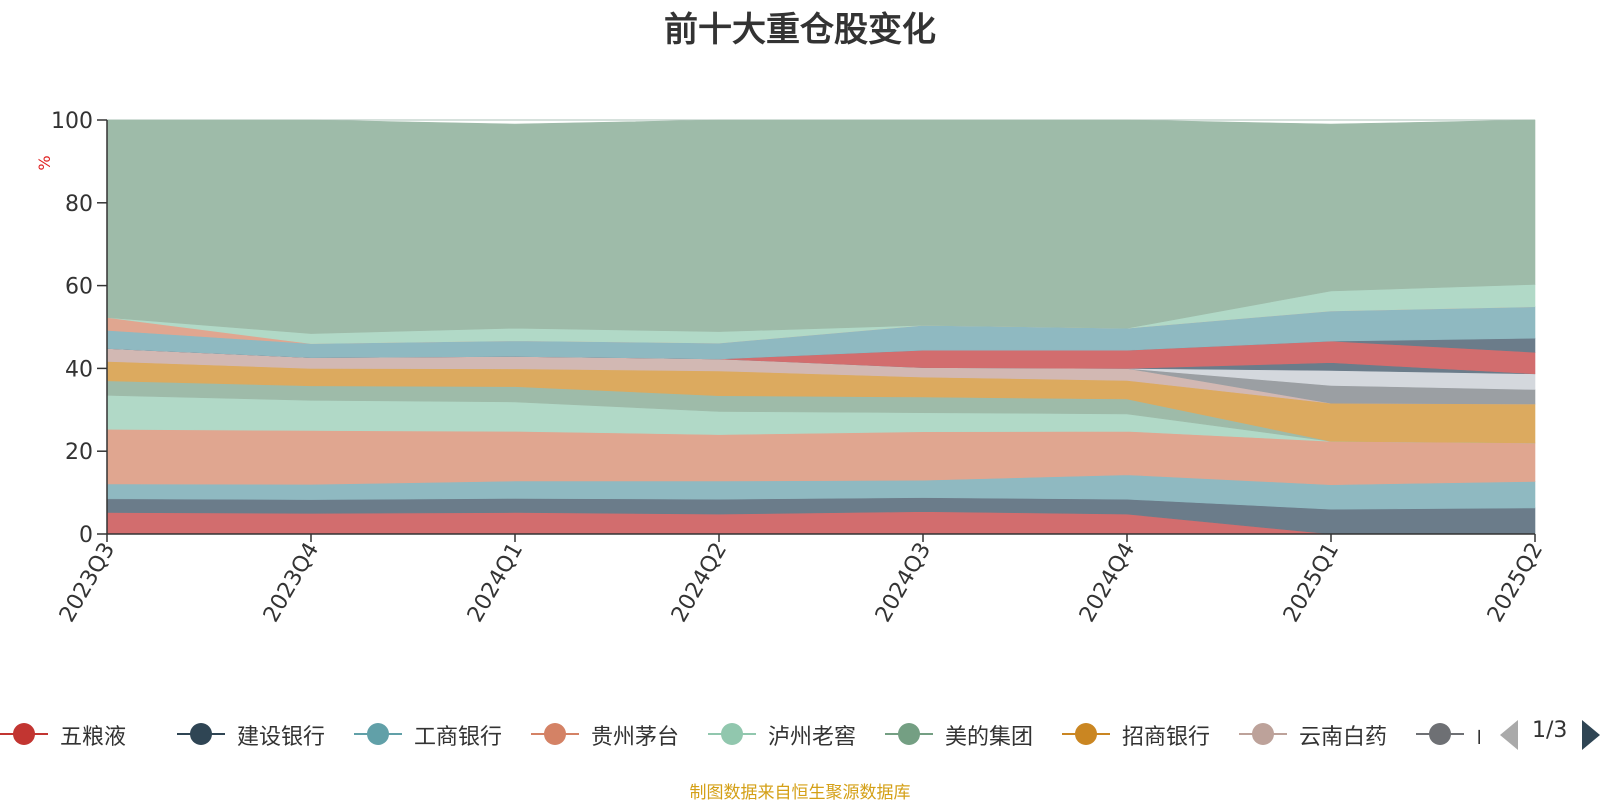 The image size is (1600, 803). I want to click on legend-label: 贵州茅台, so click(635, 737).